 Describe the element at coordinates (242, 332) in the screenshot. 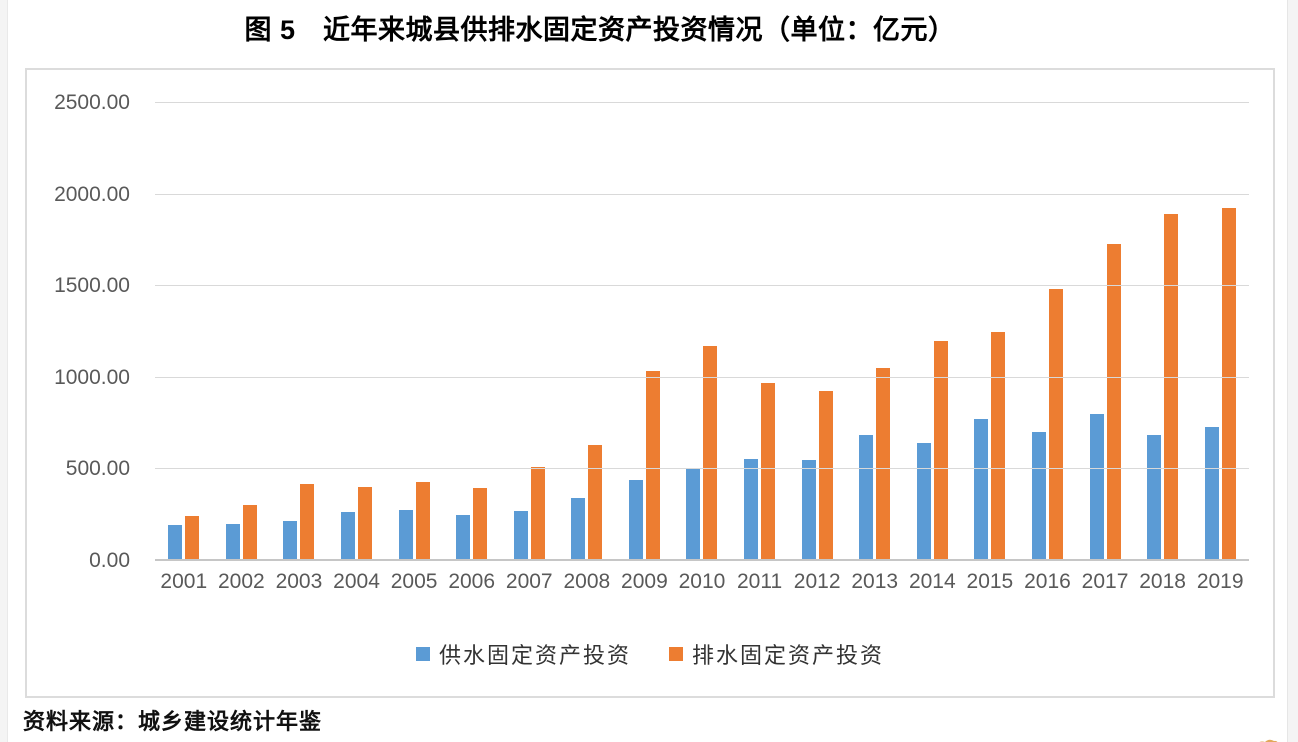

I see `bar-group-2002` at that location.